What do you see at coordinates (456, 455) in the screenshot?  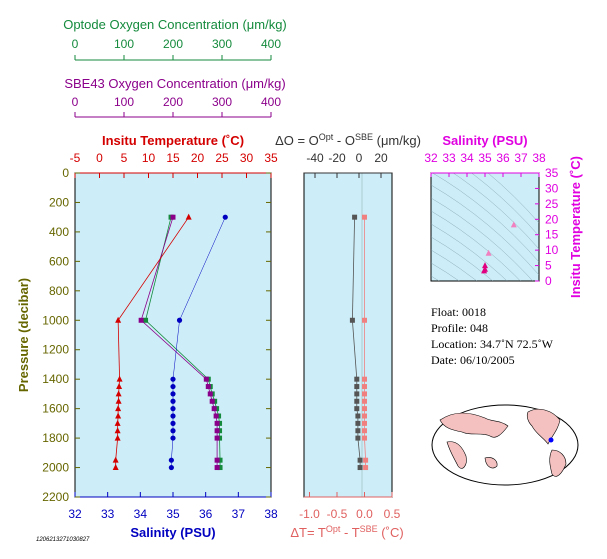 I see `map-africa` at bounding box center [456, 455].